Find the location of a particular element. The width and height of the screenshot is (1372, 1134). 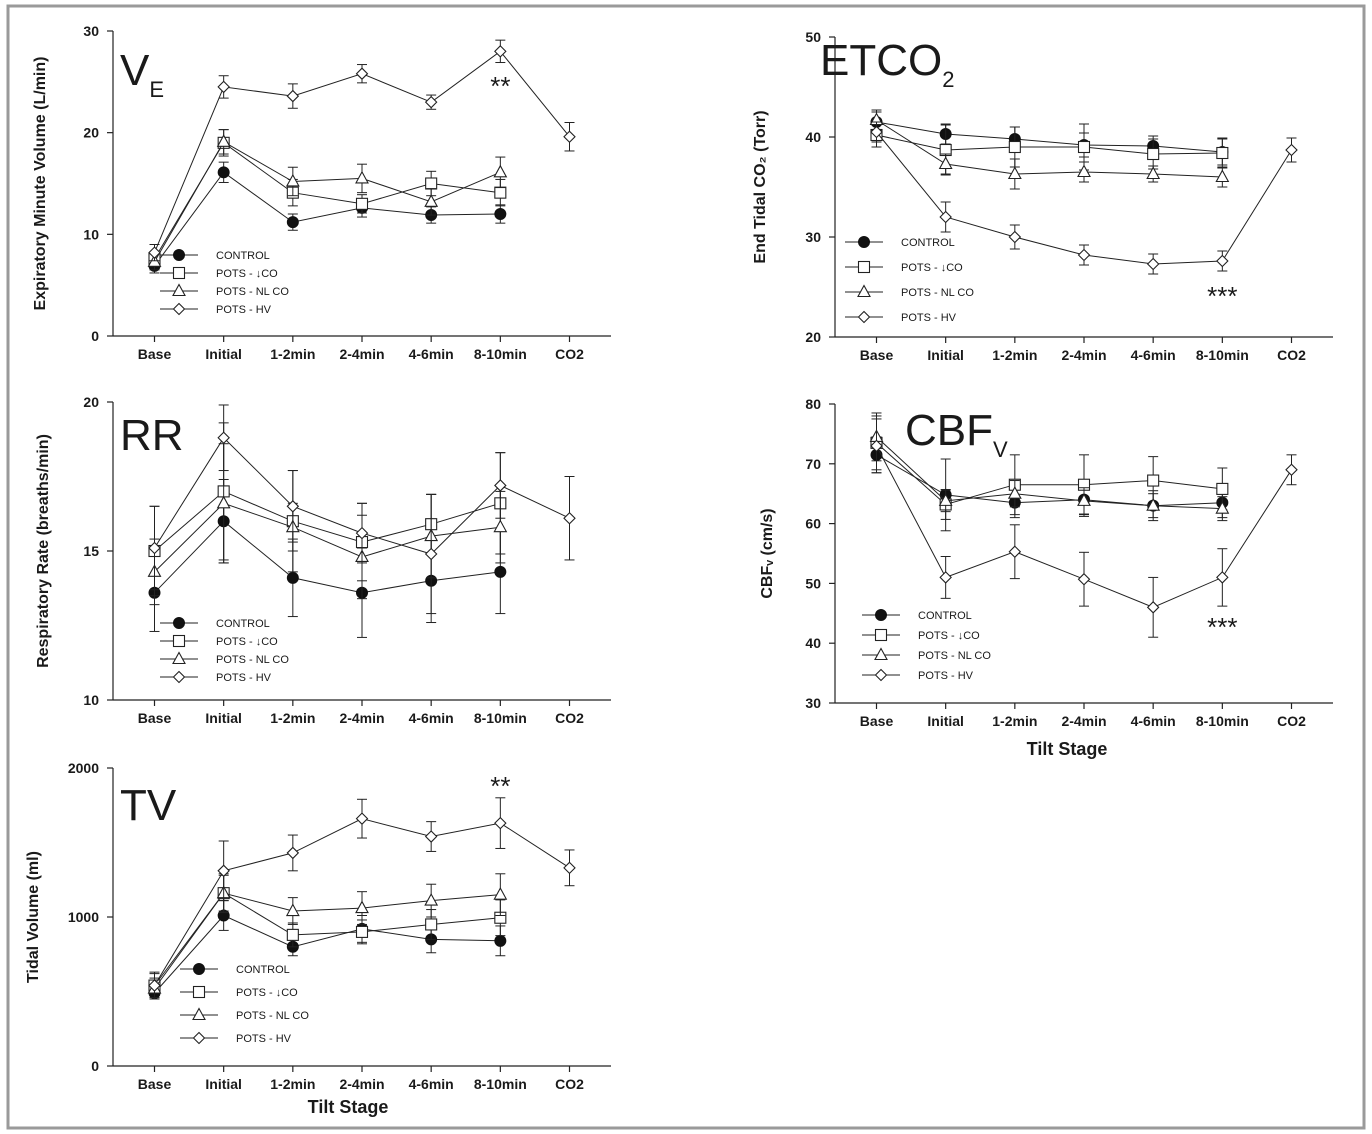

panel-title-main: CBF is located at coordinates (949, 430).